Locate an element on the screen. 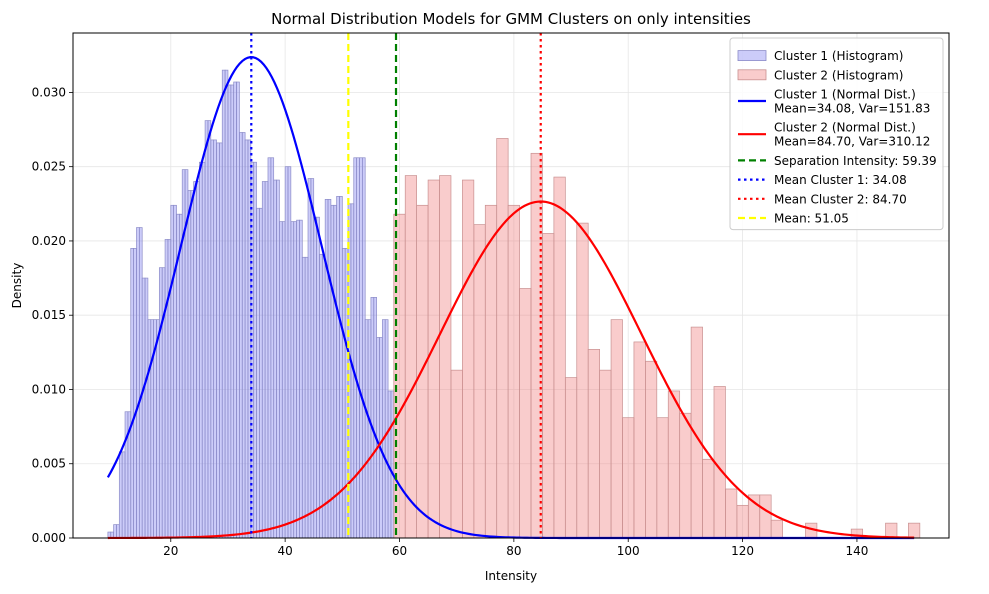  y-tick-label: 0.020 is located at coordinates (49, 241).